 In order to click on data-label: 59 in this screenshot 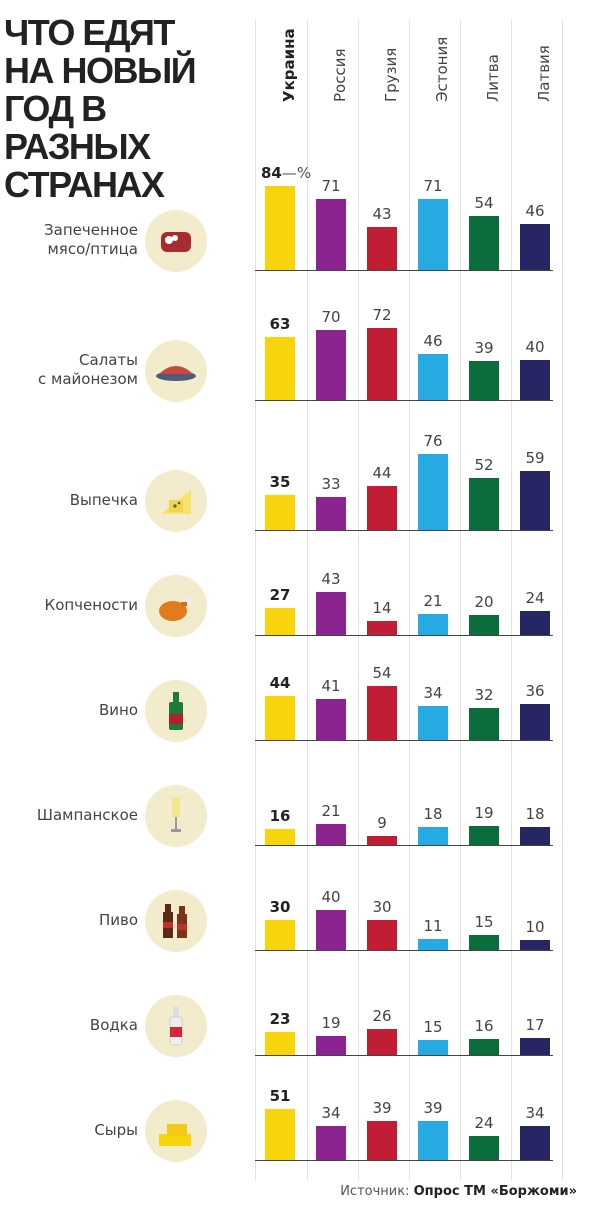, I will do `click(535, 458)`.